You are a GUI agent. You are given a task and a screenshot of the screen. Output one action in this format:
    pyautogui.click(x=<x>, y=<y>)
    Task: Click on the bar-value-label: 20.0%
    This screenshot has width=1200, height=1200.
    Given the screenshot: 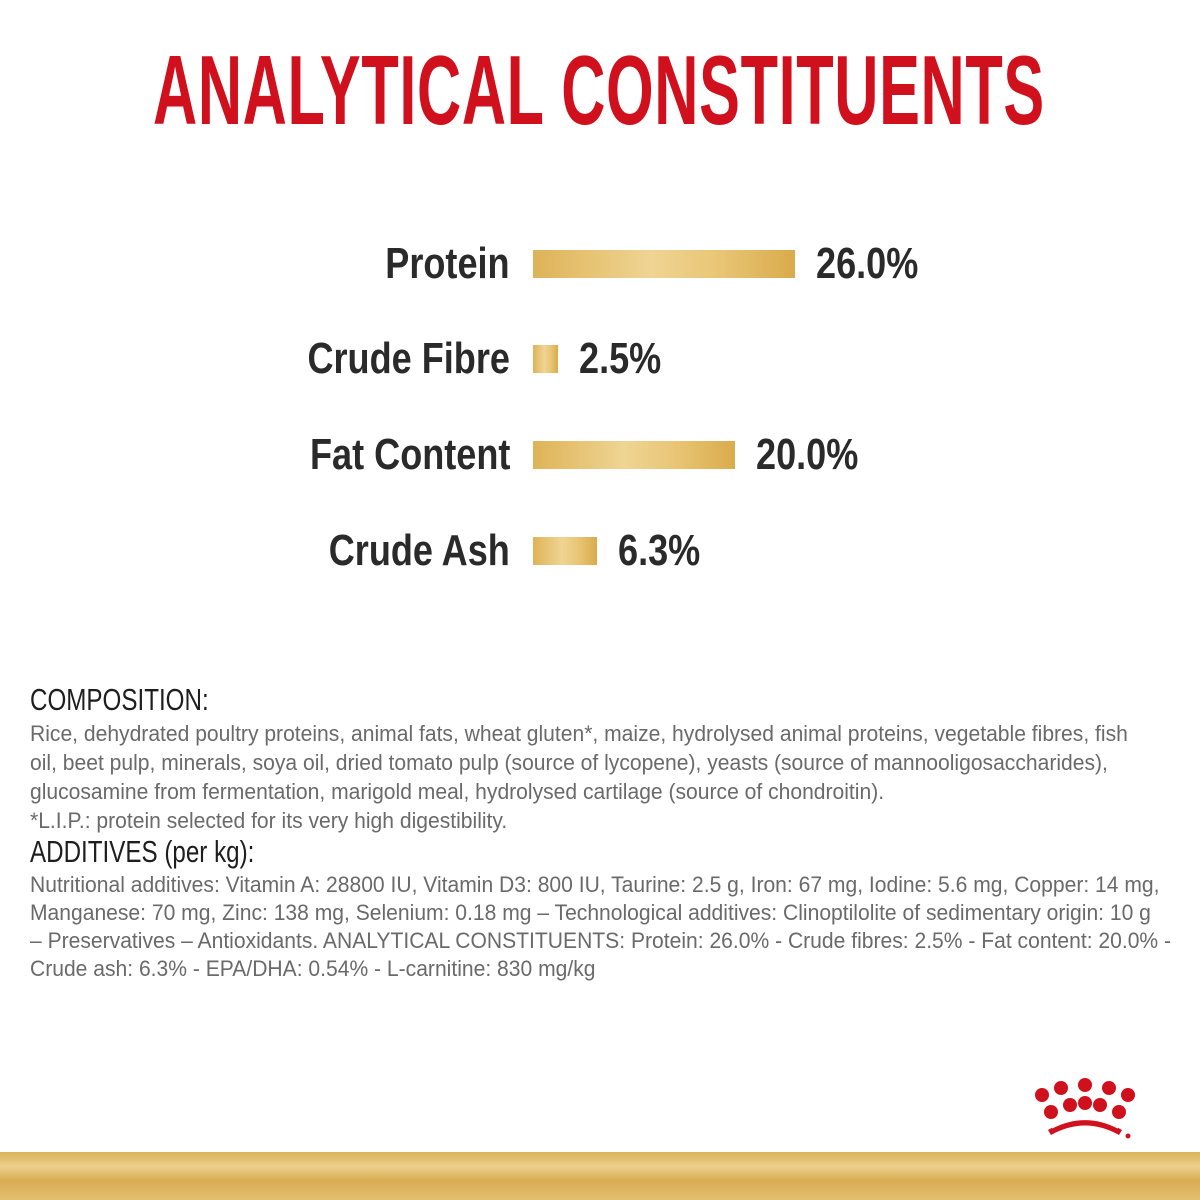 What is the action you would take?
    pyautogui.click(x=806, y=454)
    